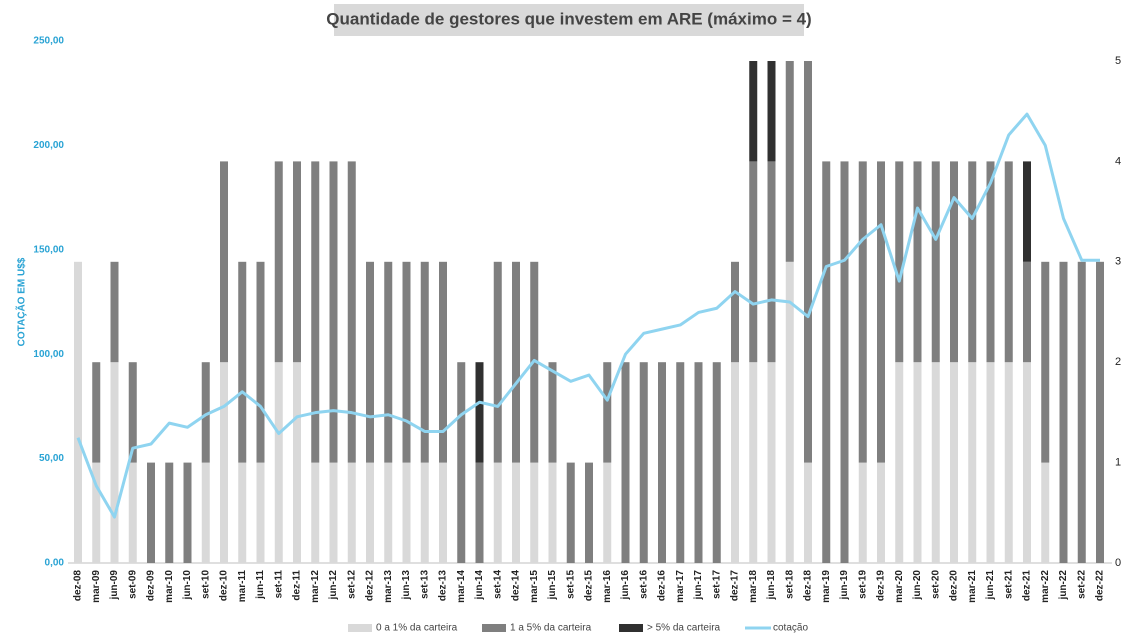 Image resolution: width=1138 pixels, height=643 pixels. What do you see at coordinates (96, 586) in the screenshot?
I see `x-tick-label: mar-09` at bounding box center [96, 586].